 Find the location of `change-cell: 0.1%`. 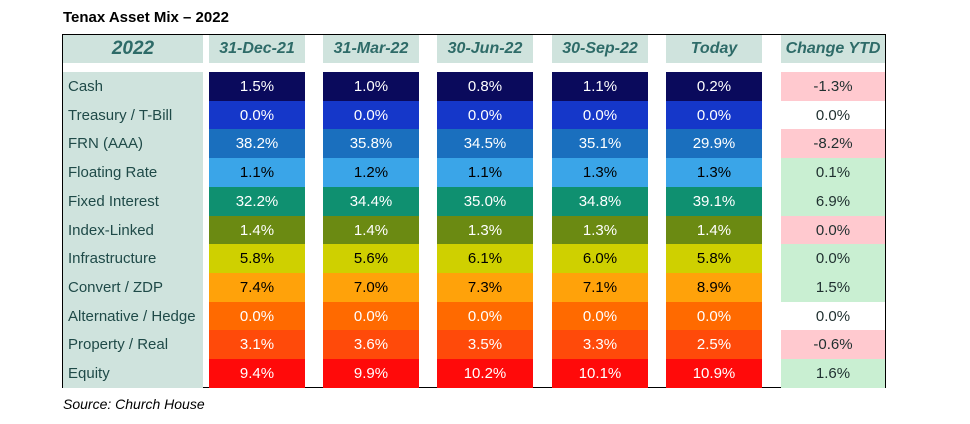

change-cell: 0.1% is located at coordinates (833, 173).